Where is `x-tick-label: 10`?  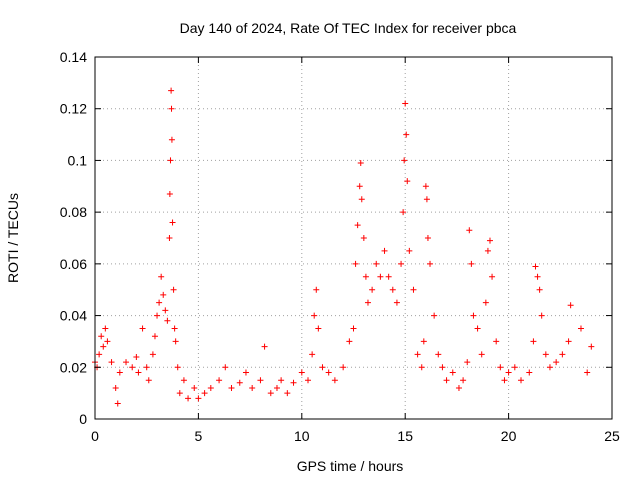 x-tick-label: 10 is located at coordinates (302, 436).